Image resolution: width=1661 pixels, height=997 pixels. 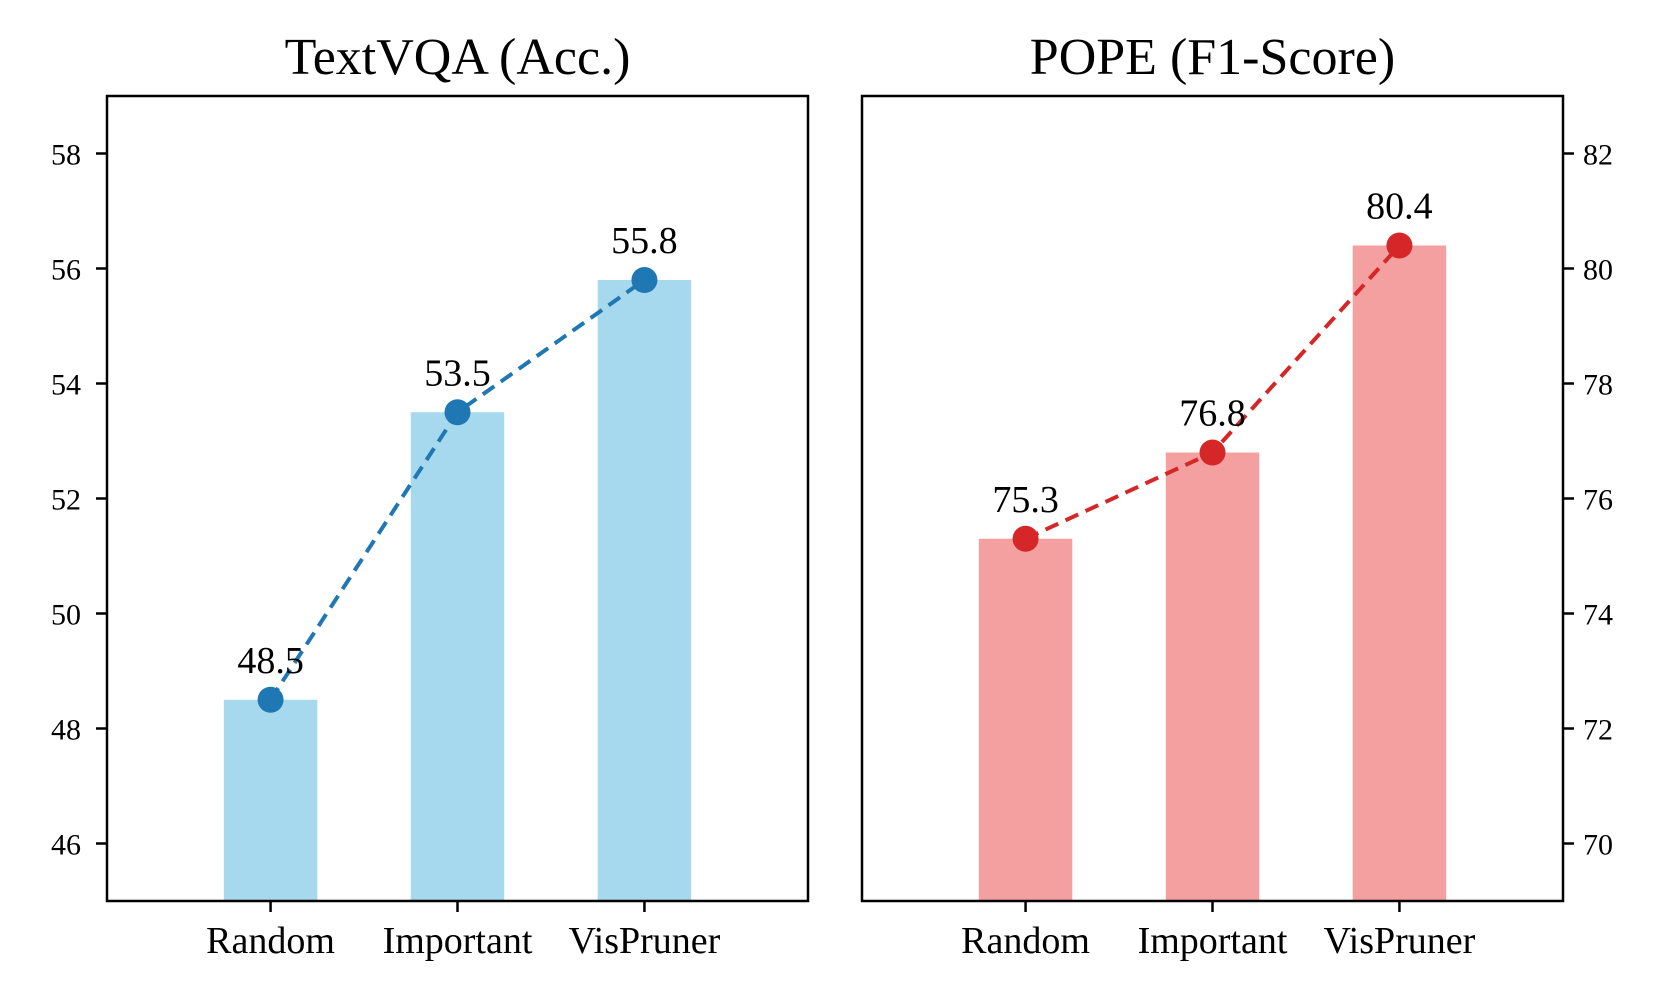 What do you see at coordinates (66, 615) in the screenshot?
I see `ytick-label-0-2: 50` at bounding box center [66, 615].